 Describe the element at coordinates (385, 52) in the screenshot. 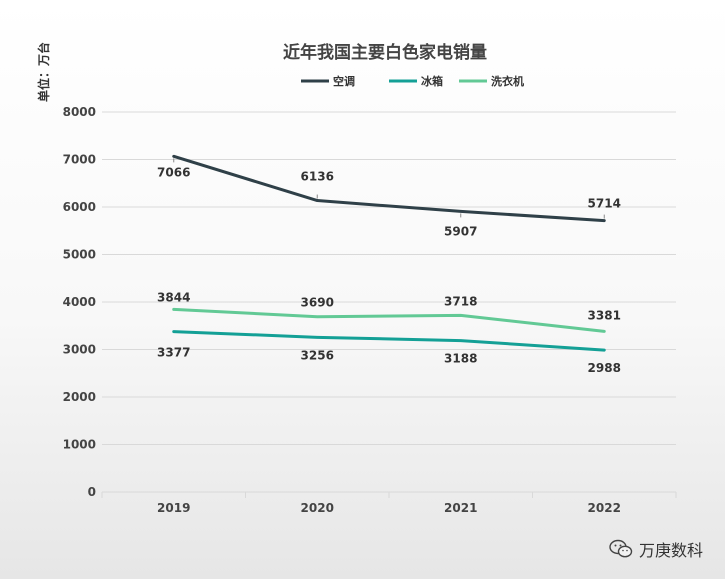

I see `chart-title: 近年我国主要白色家电销量` at that location.